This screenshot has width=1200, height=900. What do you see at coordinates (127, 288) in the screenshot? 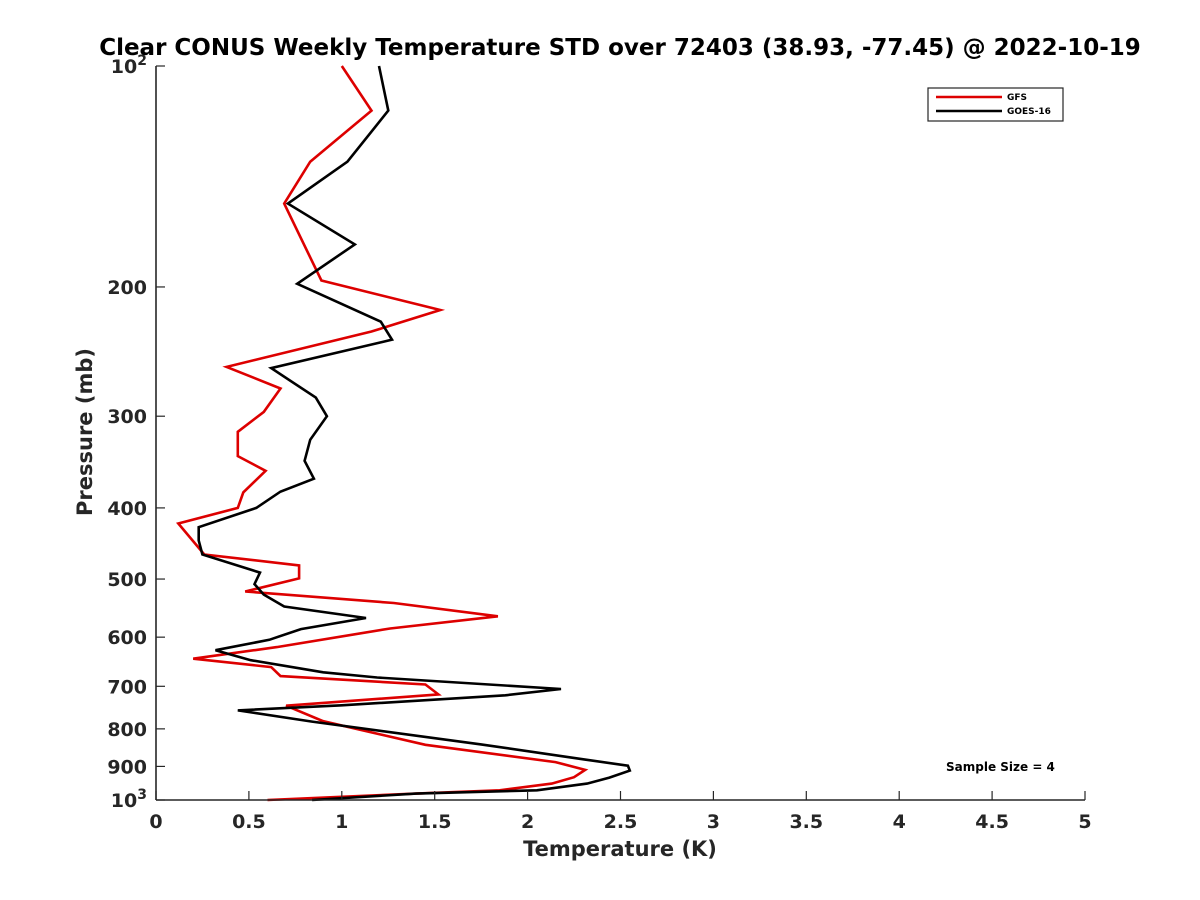
I see `y-tick-label: 200` at bounding box center [127, 288].